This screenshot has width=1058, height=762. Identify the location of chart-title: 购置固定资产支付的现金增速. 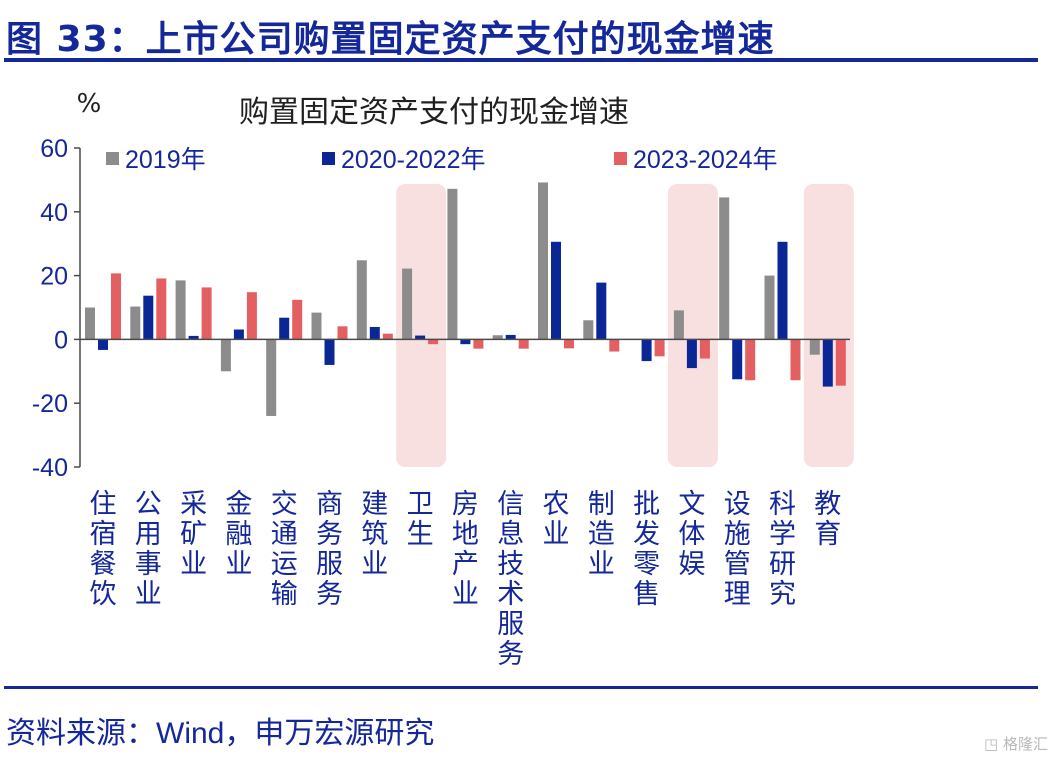
(434, 112).